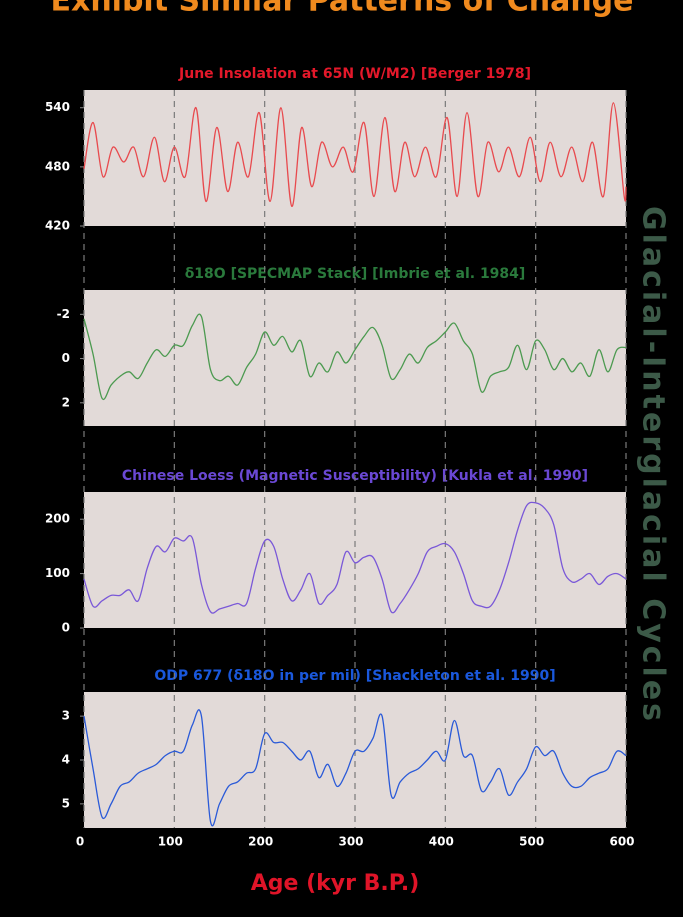 The image size is (683, 917). I want to click on x-axis-label: Age (kyr B.P.), so click(335, 883).